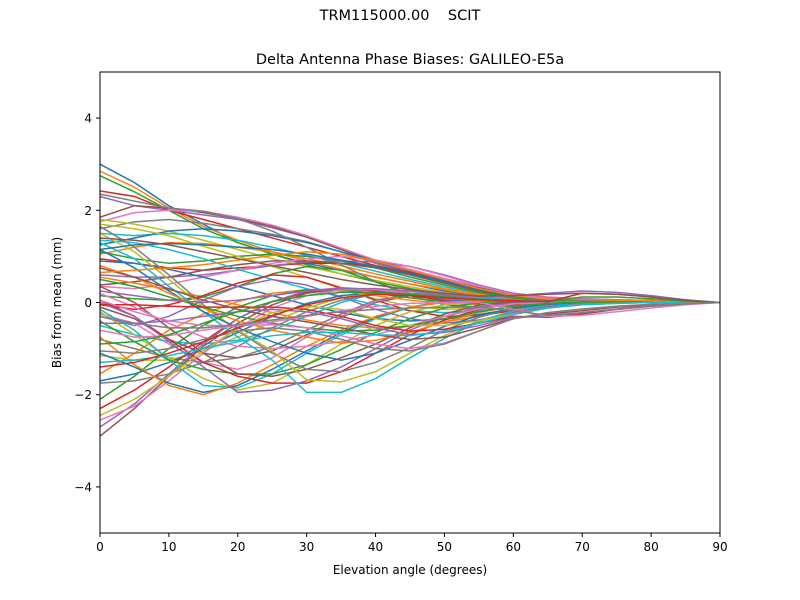 This screenshot has height=600, width=800. I want to click on x-axis-label: Elevation angle (degrees), so click(410, 570).